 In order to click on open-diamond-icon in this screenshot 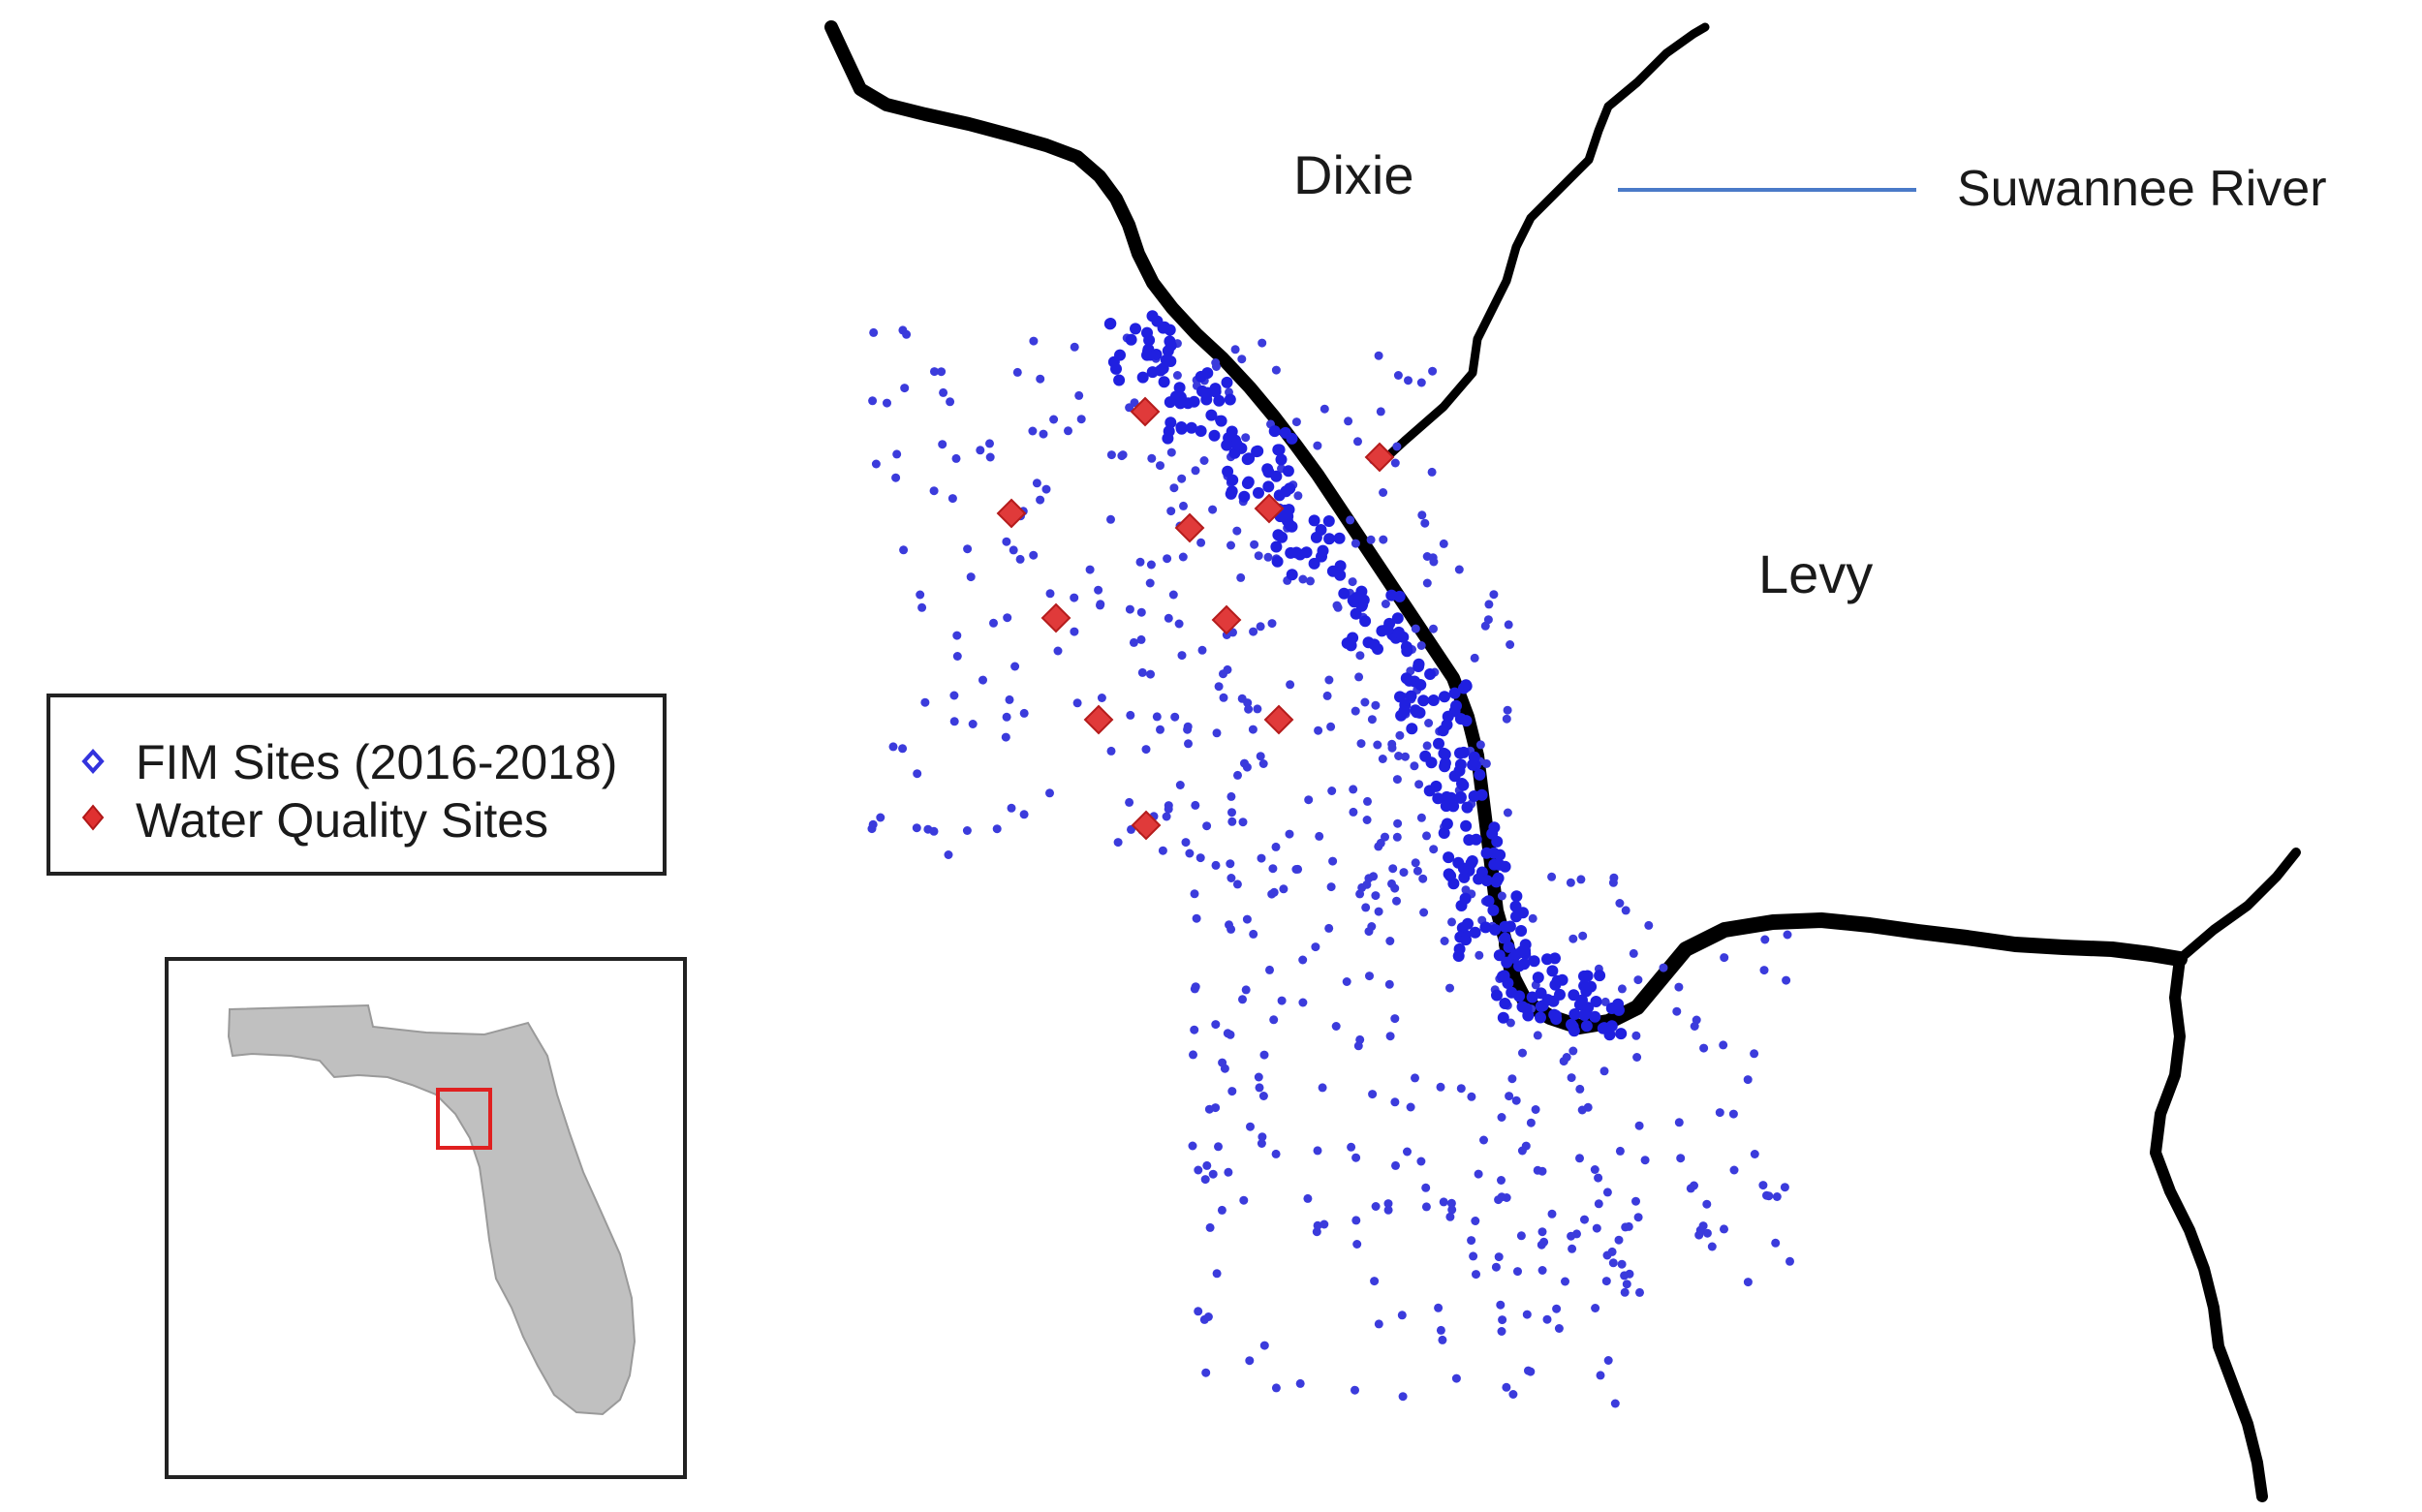, I will do `click(93, 761)`.